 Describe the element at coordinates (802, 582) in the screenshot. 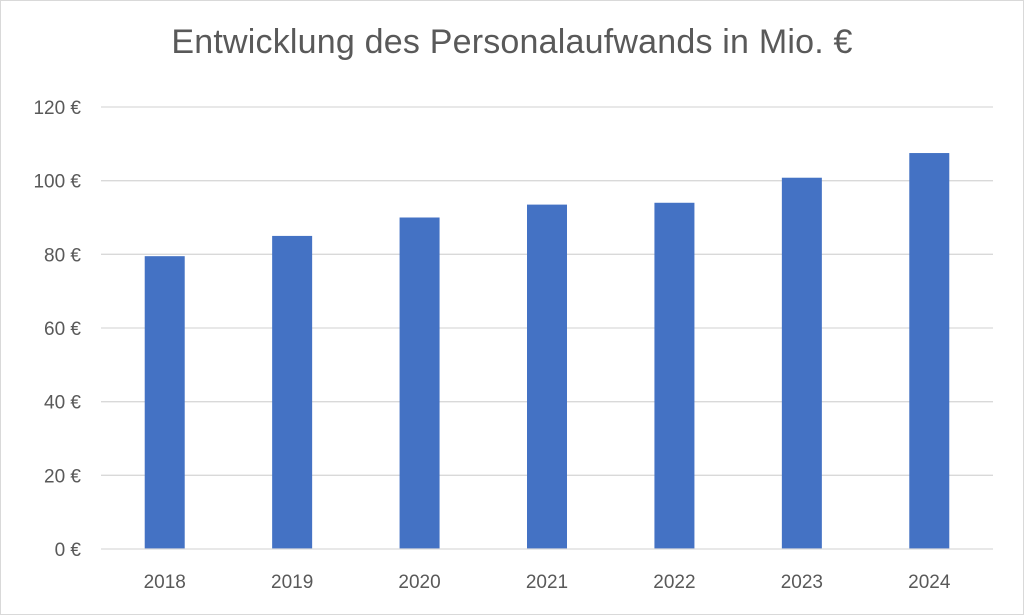

I see `x-tick-label: 2023` at that location.